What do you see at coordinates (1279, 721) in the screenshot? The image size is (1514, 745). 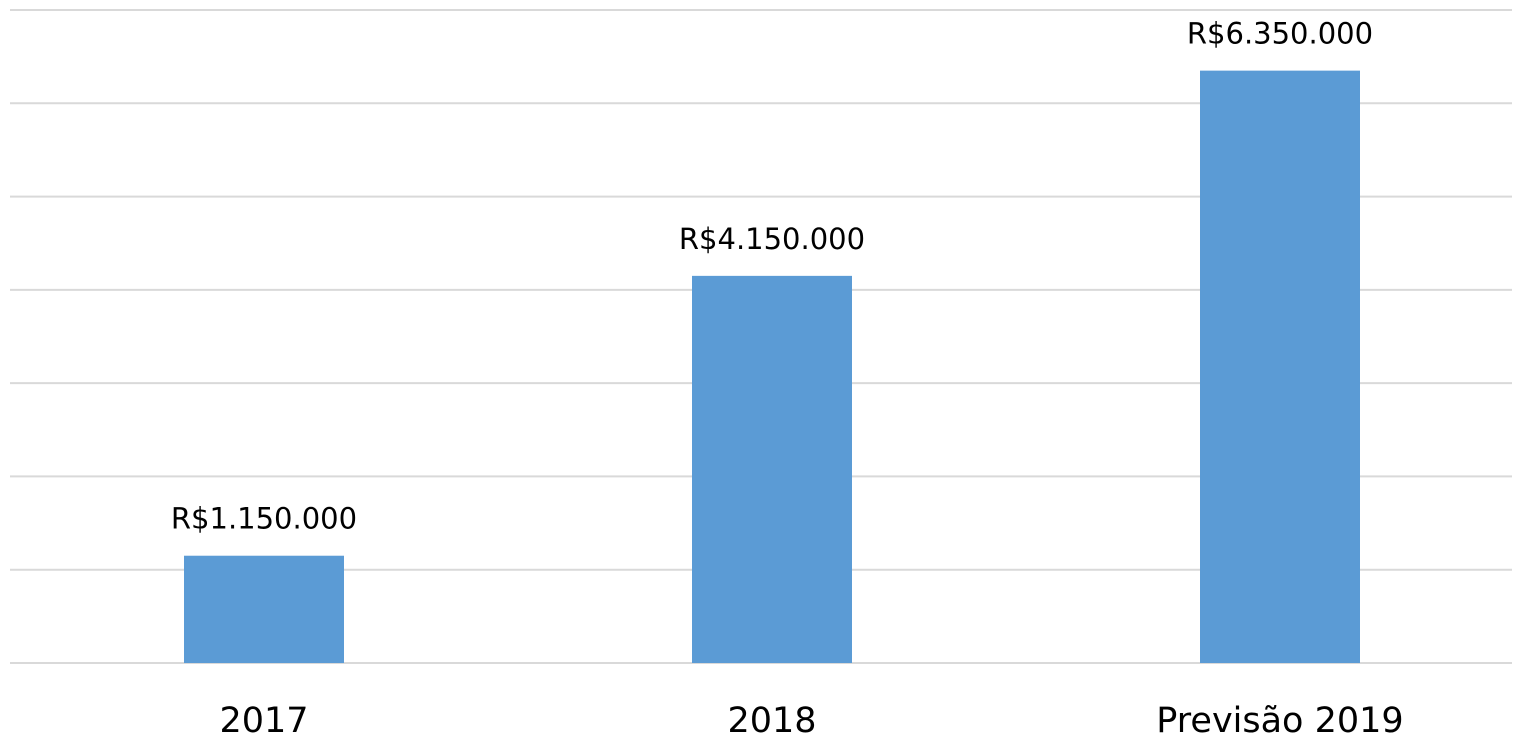 I see `x-tick-label: Previsão 2019` at bounding box center [1279, 721].